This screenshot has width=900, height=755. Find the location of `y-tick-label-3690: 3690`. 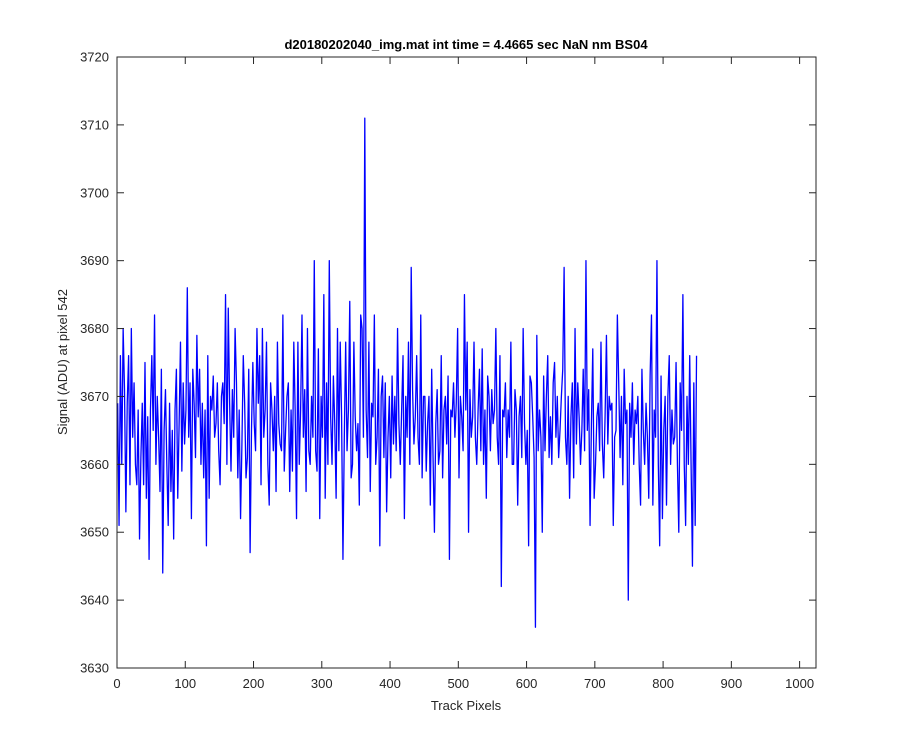

y-tick-label-3690: 3690 is located at coordinates (94, 260).